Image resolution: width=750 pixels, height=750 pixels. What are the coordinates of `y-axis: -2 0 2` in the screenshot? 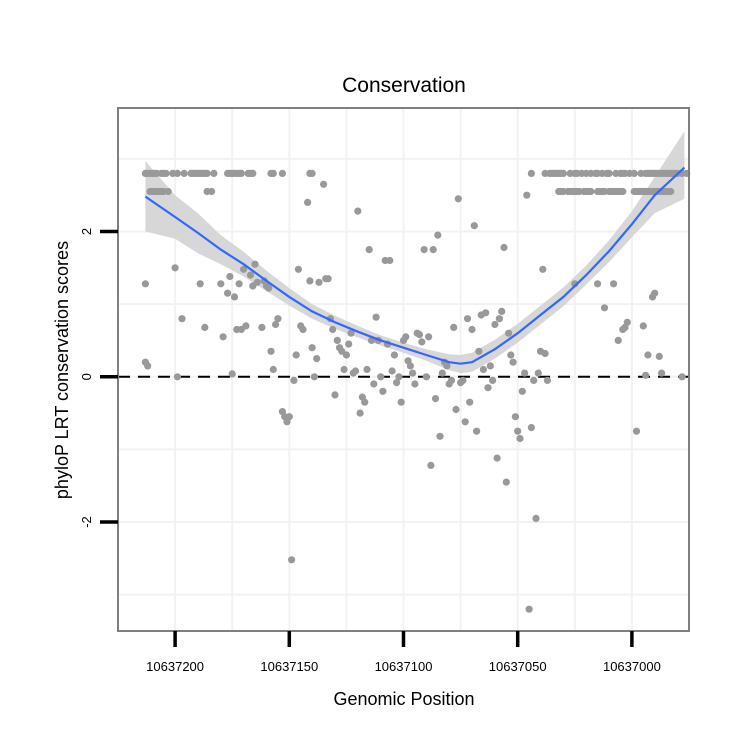 It's located at (98, 378).